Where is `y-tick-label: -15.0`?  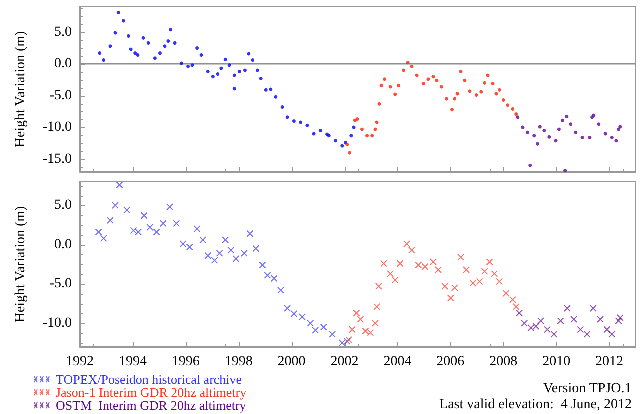
y-tick-label: -15.0 is located at coordinates (57, 159).